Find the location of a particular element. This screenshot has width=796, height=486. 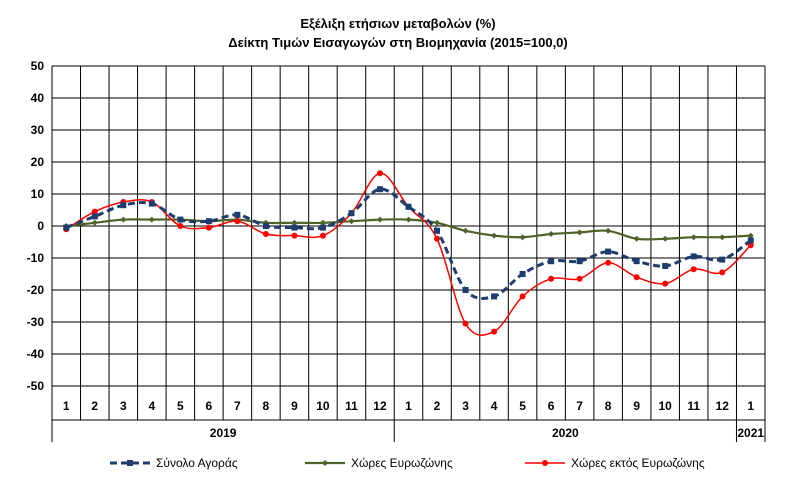

y-tick-label: 40 is located at coordinates (38, 98).